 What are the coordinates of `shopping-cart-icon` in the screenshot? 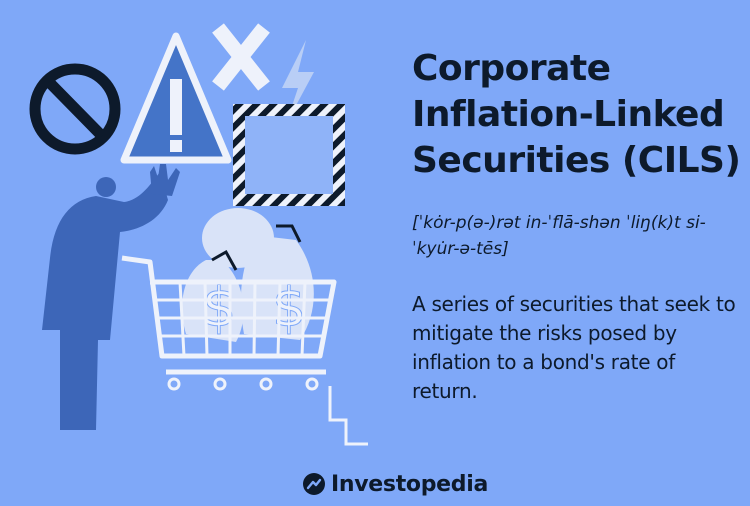 It's located at (244, 350).